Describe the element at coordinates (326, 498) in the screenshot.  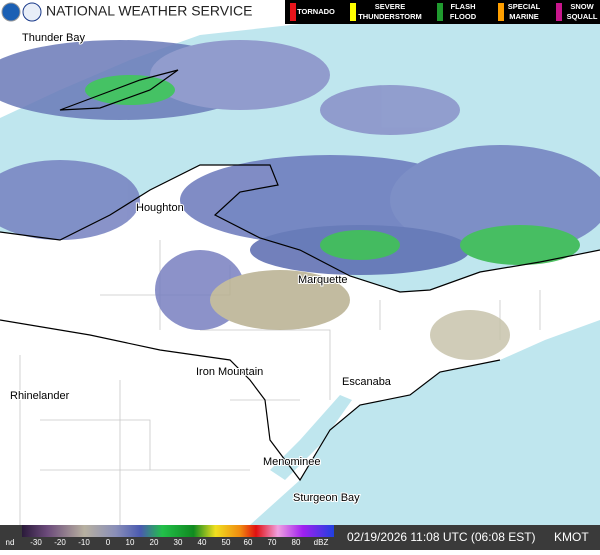
I see `place-label: Sturgeon Bay` at that location.